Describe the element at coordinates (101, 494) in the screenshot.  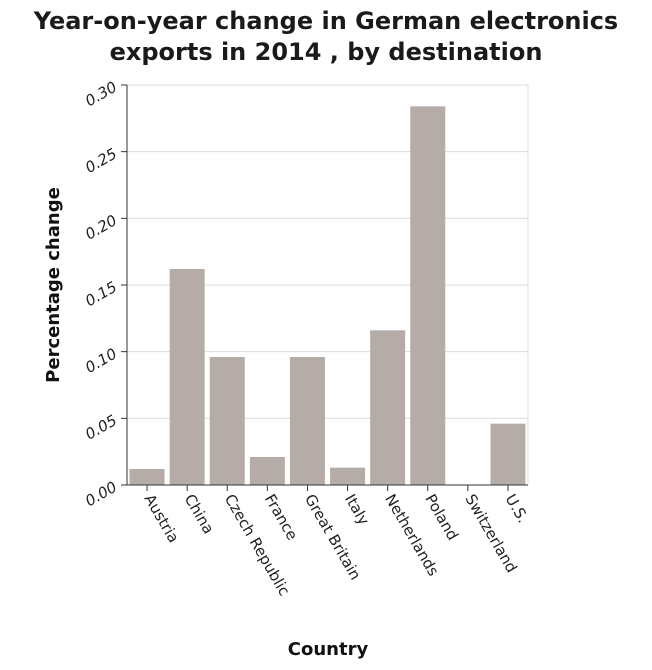
I see `y-tick-label: 0.00` at that location.